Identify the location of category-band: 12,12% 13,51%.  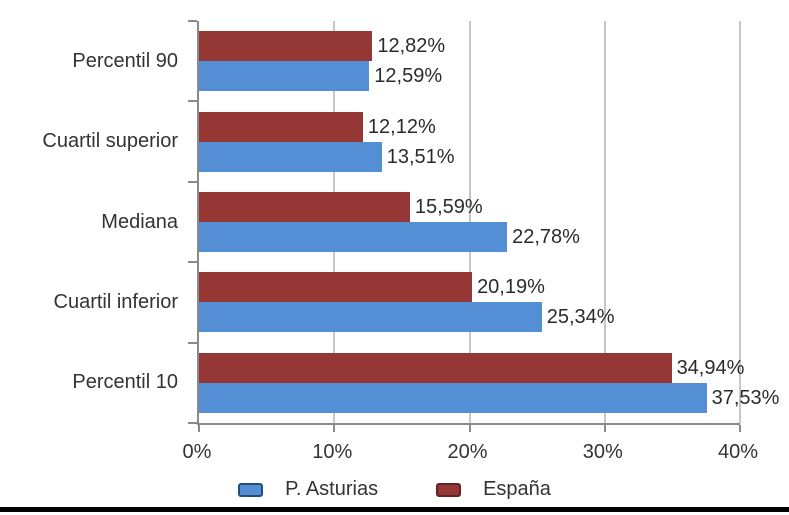
(469, 141).